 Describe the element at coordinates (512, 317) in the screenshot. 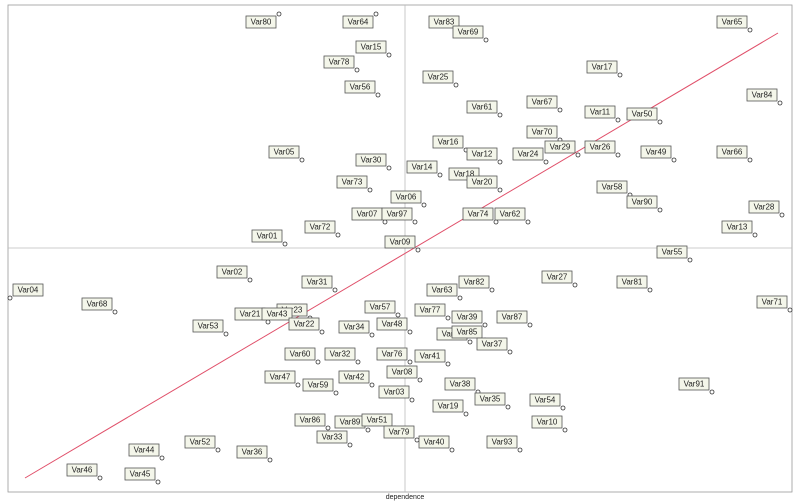

I see `point-label: Var87` at that location.